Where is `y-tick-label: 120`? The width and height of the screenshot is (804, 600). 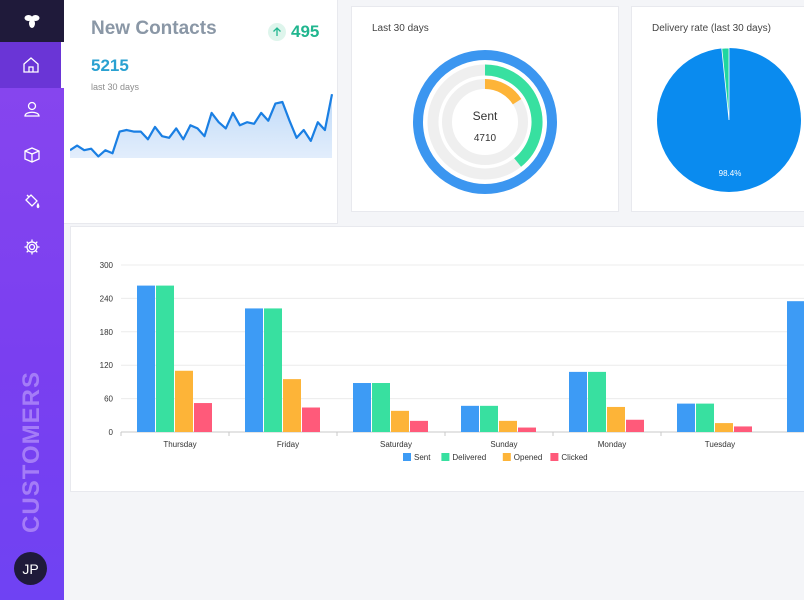 y-tick-label: 120 is located at coordinates (107, 365).